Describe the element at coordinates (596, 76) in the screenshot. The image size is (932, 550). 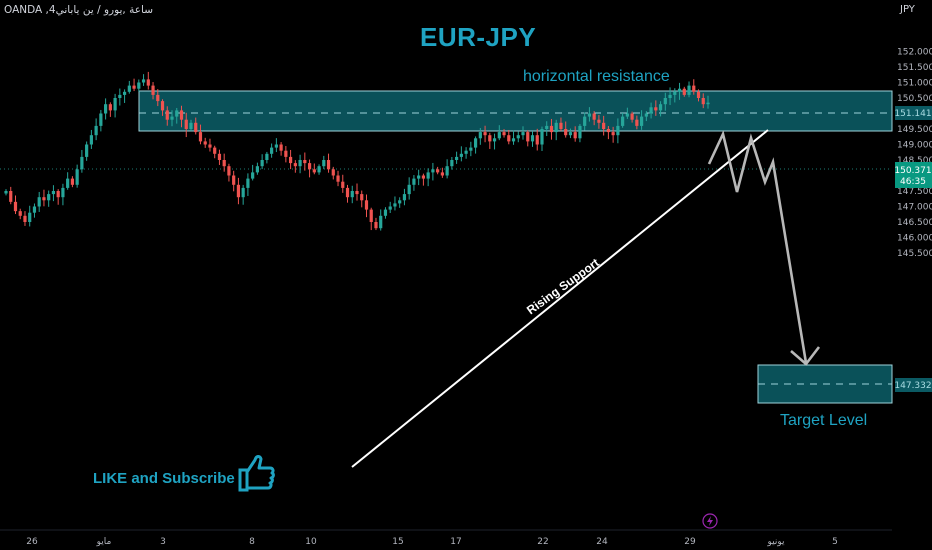
I see `resistance-label: horizontal resistance` at that location.